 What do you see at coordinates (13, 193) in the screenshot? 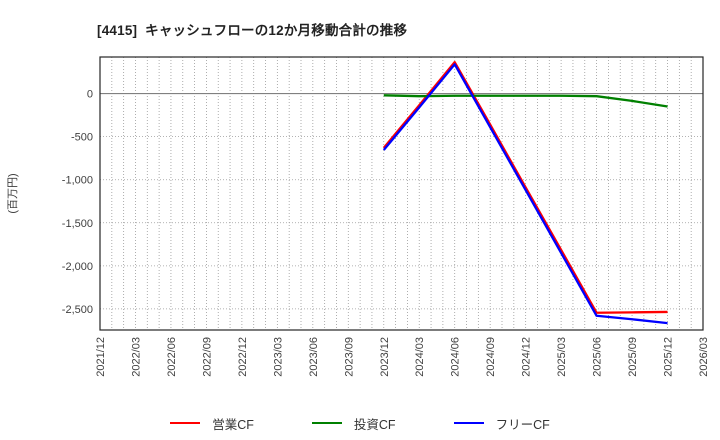
I see `y-axis-unit-label: (百万円)` at bounding box center [13, 193].